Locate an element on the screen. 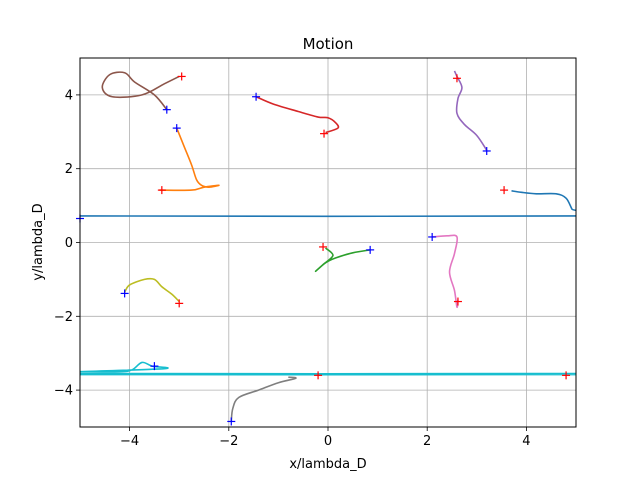 The height and width of the screenshot is (480, 640). chart-title: Motion is located at coordinates (328, 44).